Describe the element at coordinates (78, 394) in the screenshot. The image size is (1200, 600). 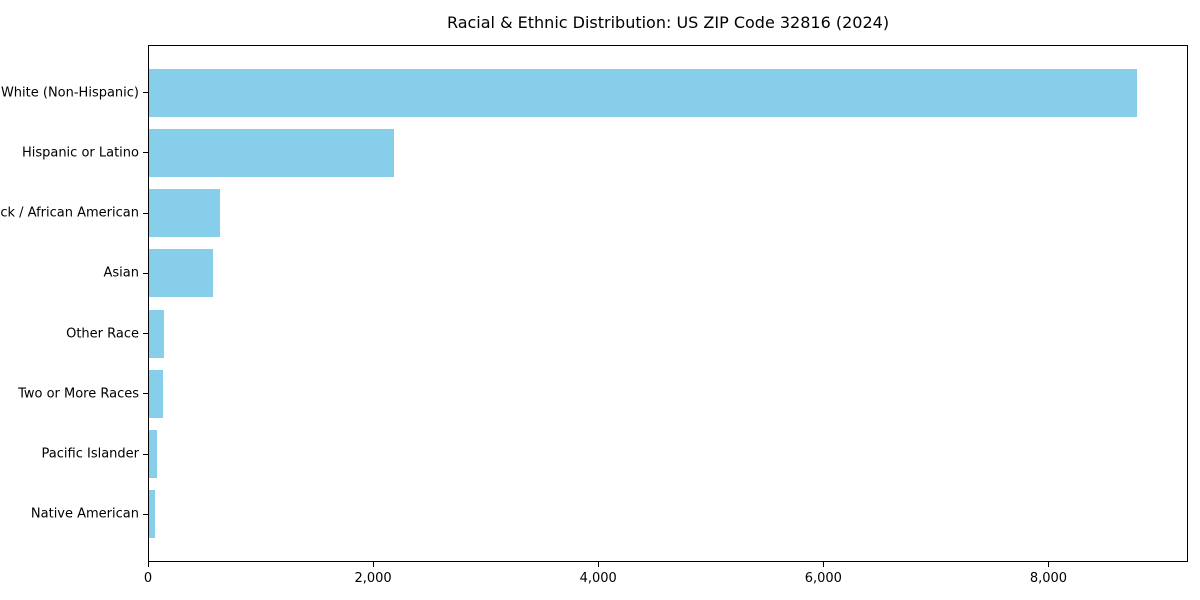
I see `y-tick-label: Two or More Races` at that location.